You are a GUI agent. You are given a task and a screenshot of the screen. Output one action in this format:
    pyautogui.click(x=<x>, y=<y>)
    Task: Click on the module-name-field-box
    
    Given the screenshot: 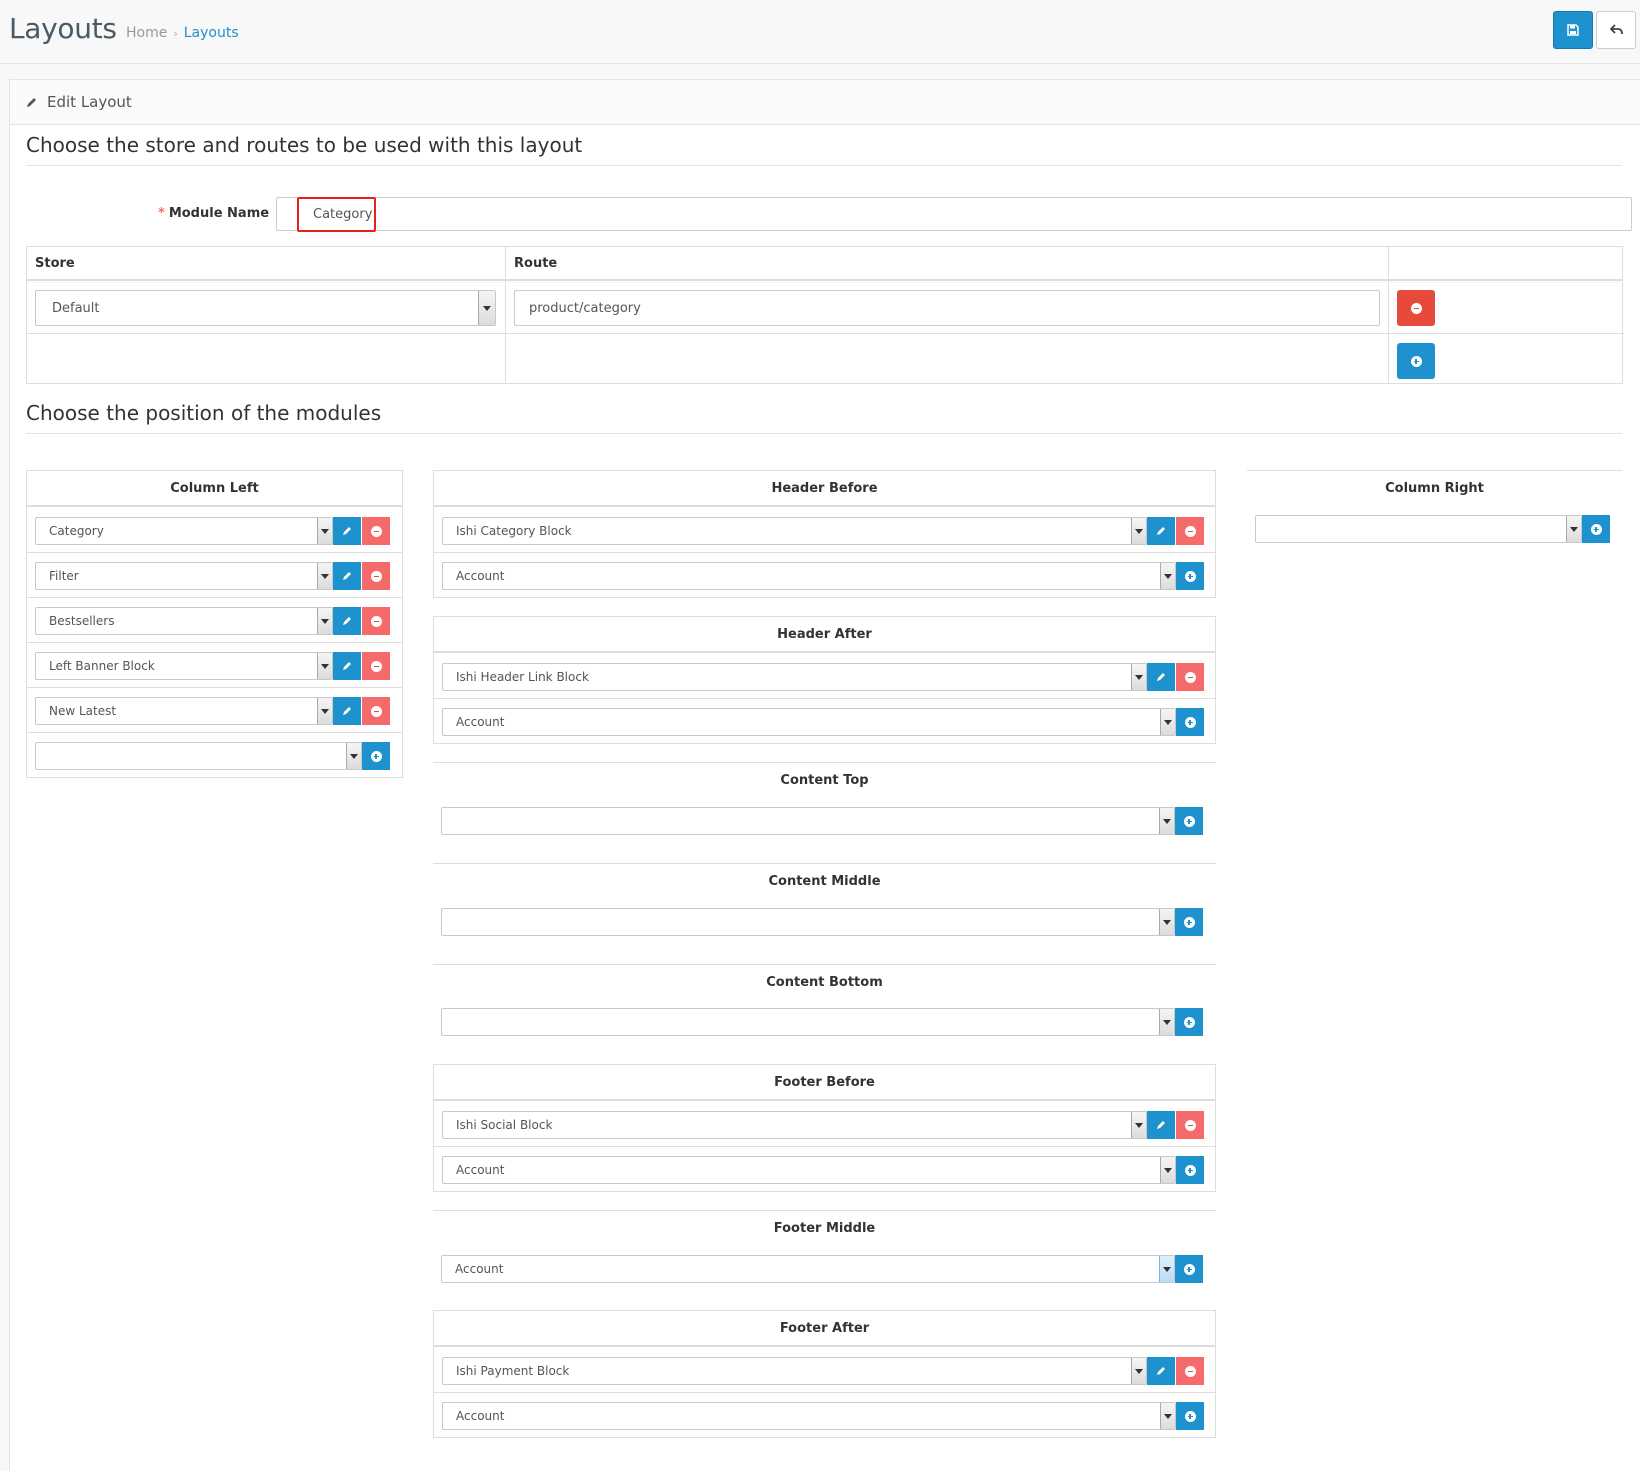 What is the action you would take?
    pyautogui.click(x=954, y=214)
    